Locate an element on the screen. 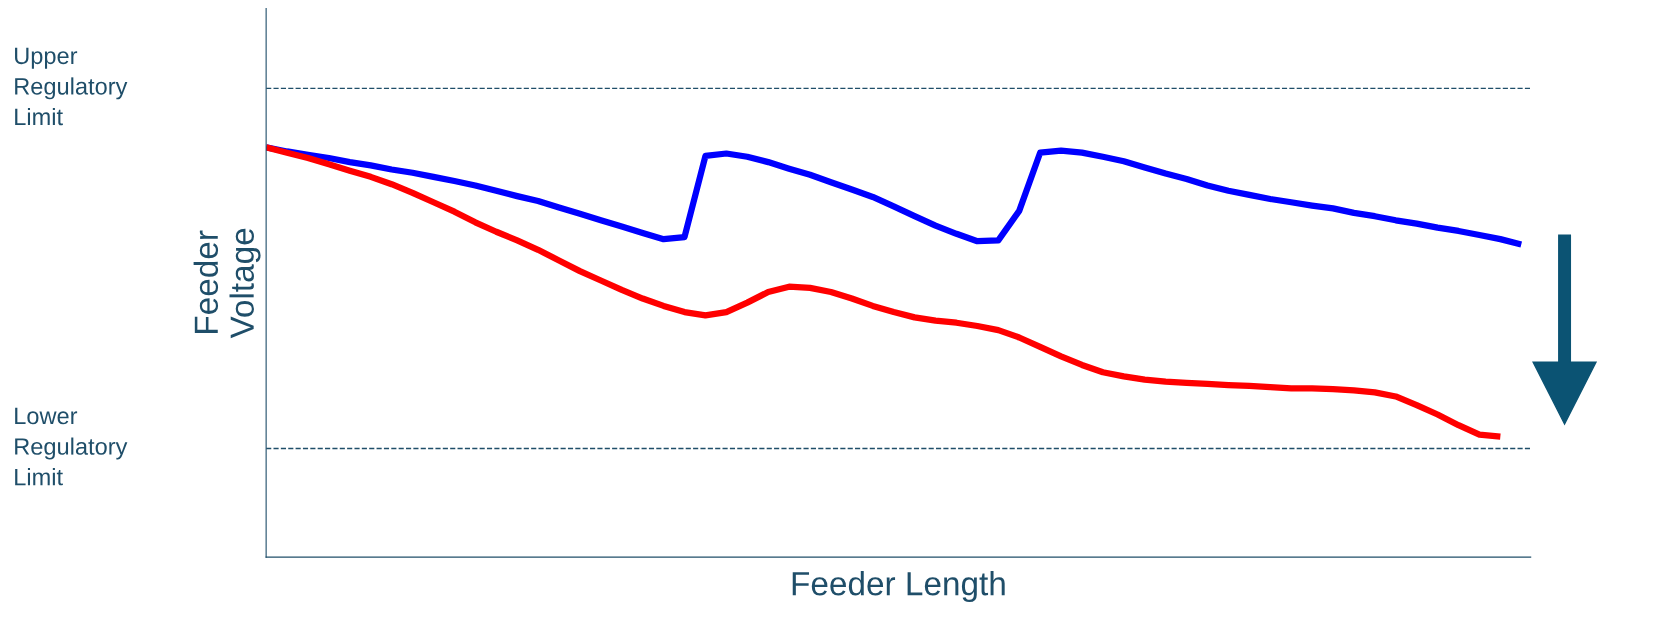  ref-line-label: Lower Regulatory Limit is located at coordinates (71, 446).